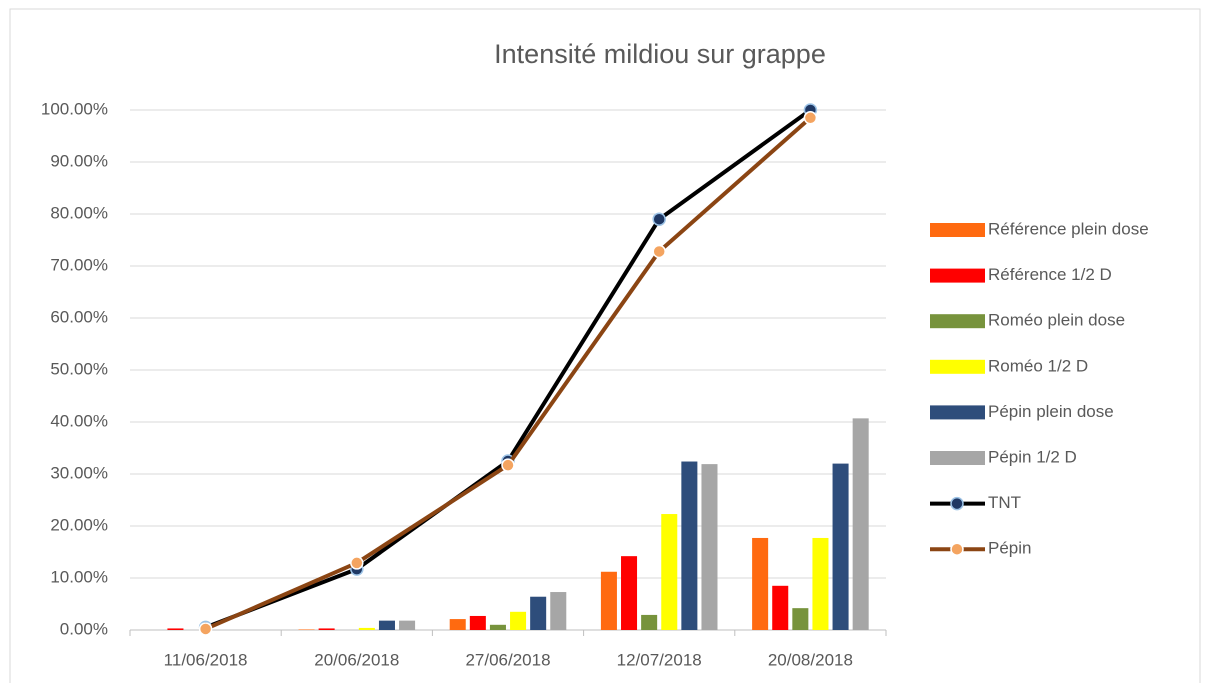 This screenshot has width=1205, height=683. I want to click on x-tick-label: 27/06/2018, so click(507, 659).